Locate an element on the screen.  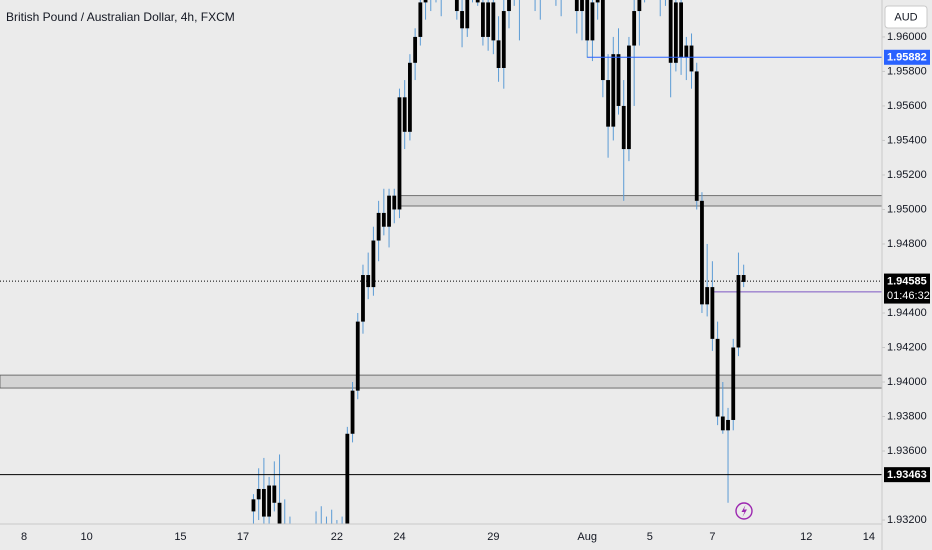
x-tick-label: 5 is located at coordinates (650, 537).